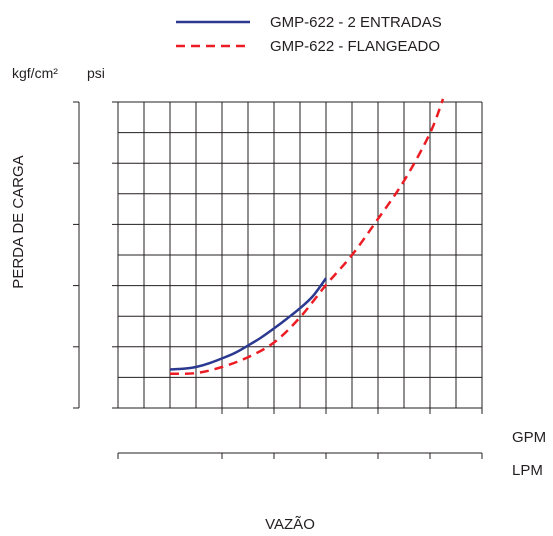 The image size is (553, 536). What do you see at coordinates (35, 73) in the screenshot?
I see `y2-unit-label: kgf/cm²` at bounding box center [35, 73].